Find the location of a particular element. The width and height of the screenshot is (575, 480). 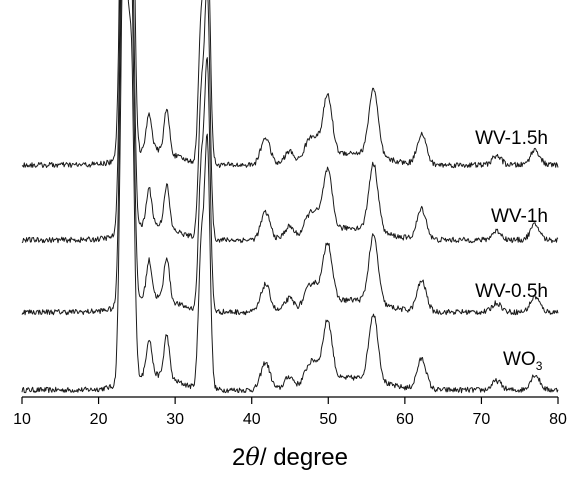

x-tick-label: 30 is located at coordinates (175, 419).